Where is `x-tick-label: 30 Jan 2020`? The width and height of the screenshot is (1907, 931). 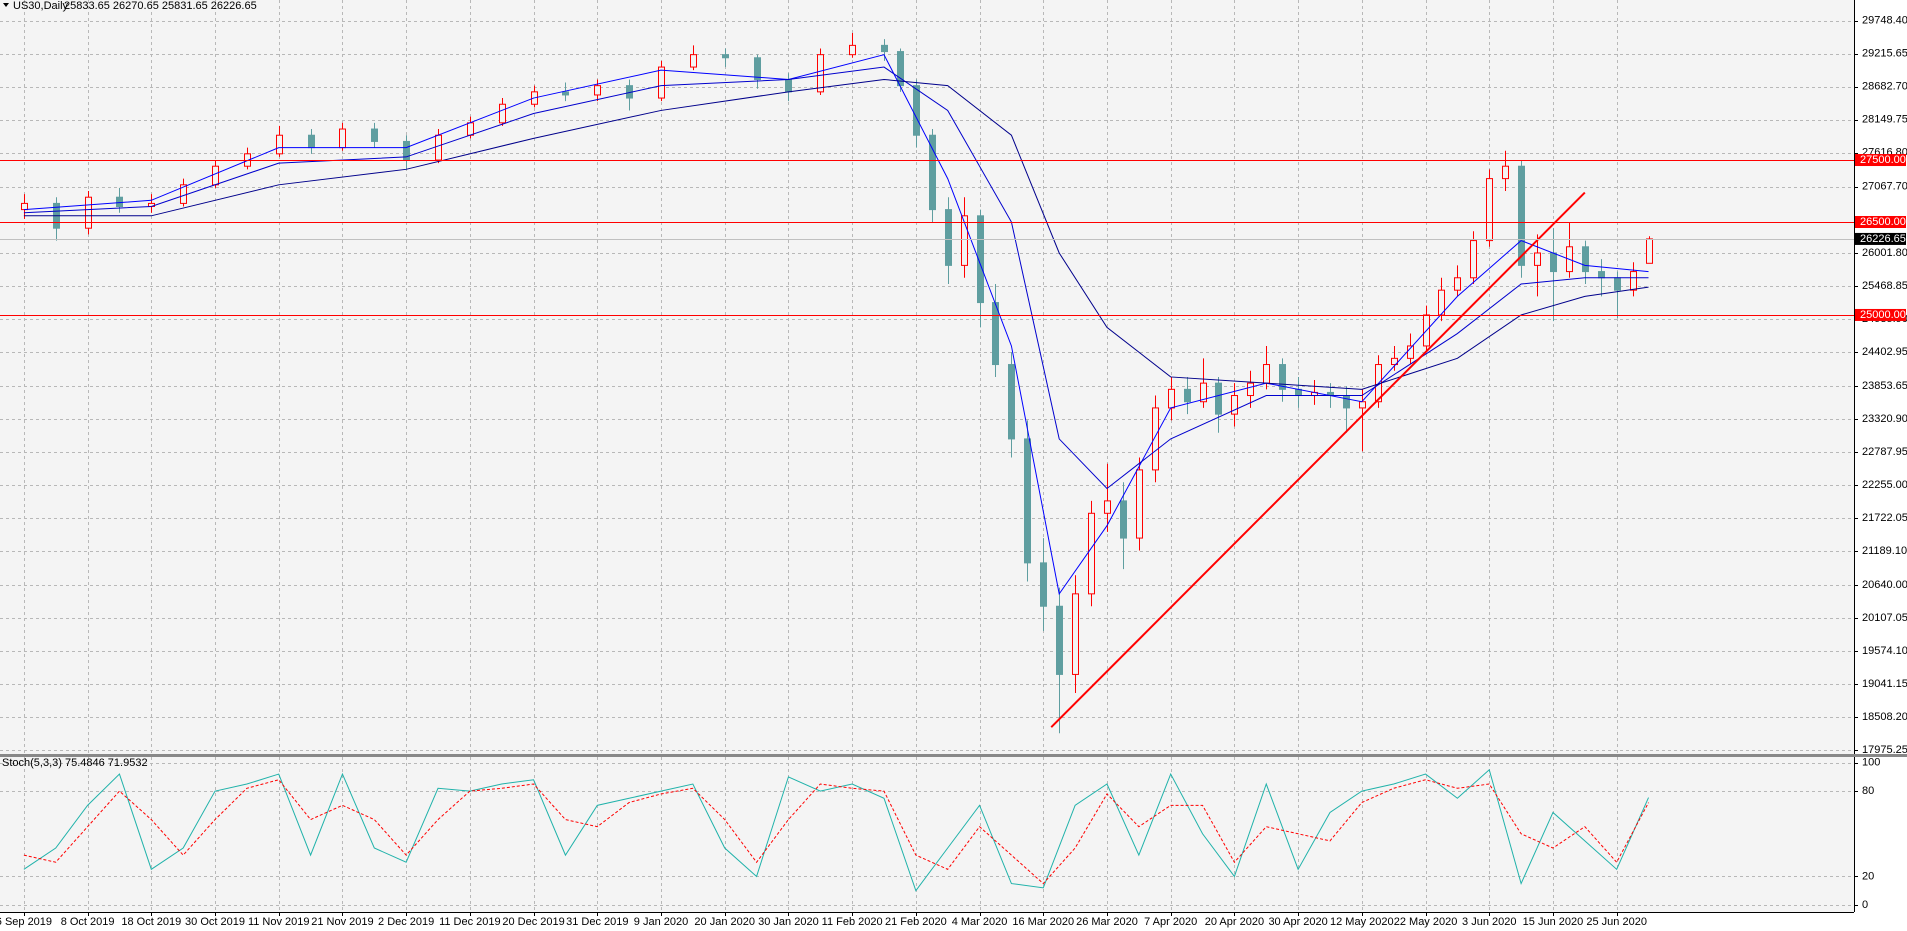 x-tick-label: 30 Jan 2020 is located at coordinates (788, 922).